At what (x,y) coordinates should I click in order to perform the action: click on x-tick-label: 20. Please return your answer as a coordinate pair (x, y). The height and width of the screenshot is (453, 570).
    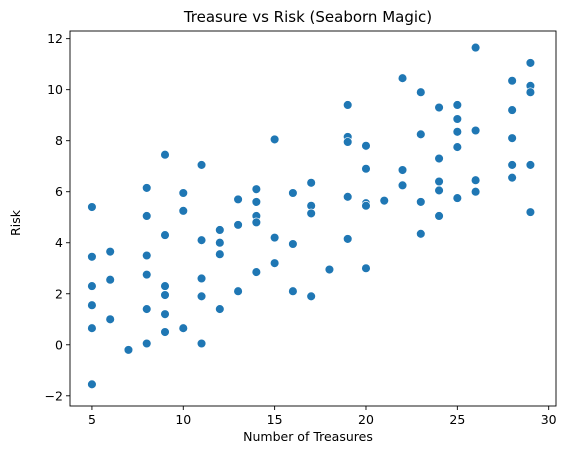
    Looking at the image, I should click on (366, 419).